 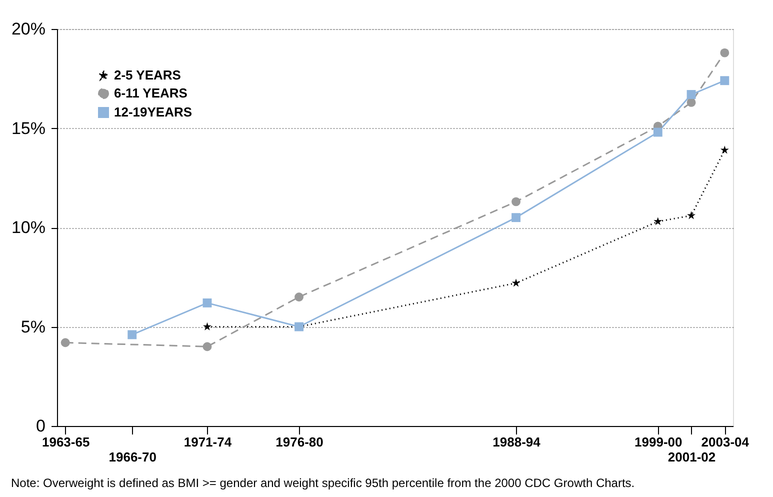 I want to click on legend-label: 12-19YEARS, so click(x=153, y=112).